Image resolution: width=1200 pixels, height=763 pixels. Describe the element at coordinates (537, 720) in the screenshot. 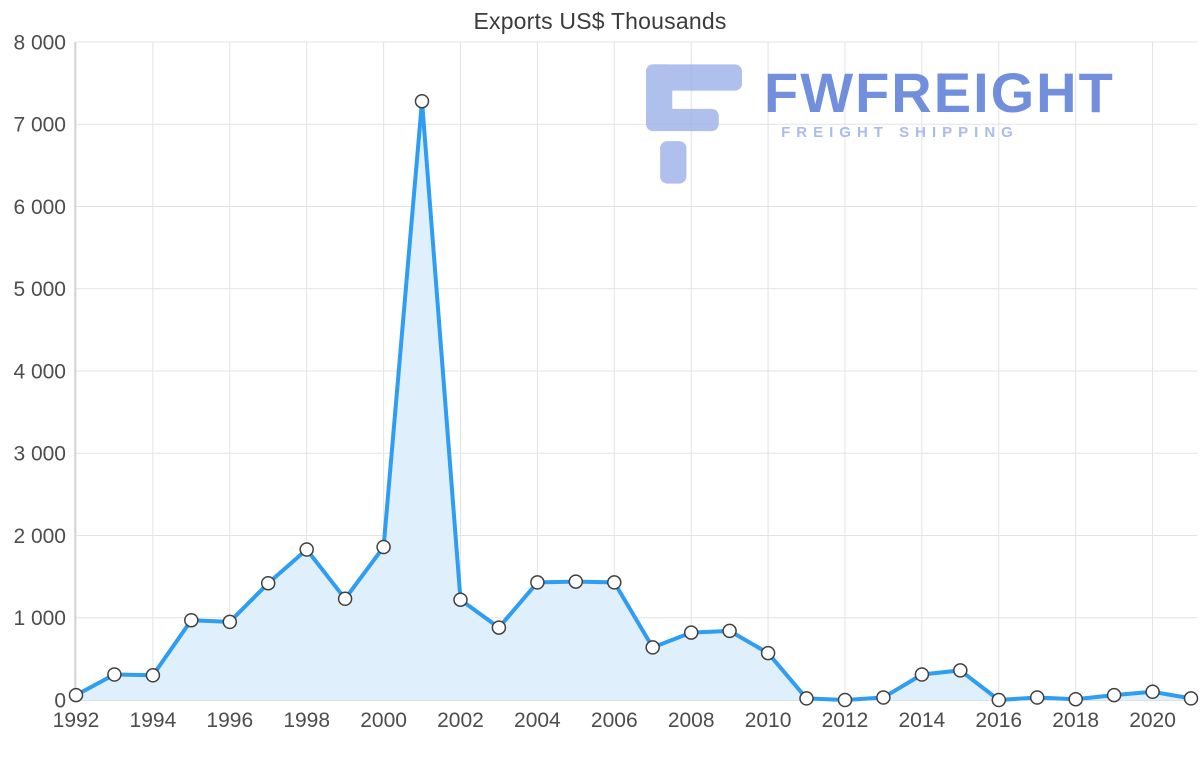

I see `x-axis-label: 2004` at that location.